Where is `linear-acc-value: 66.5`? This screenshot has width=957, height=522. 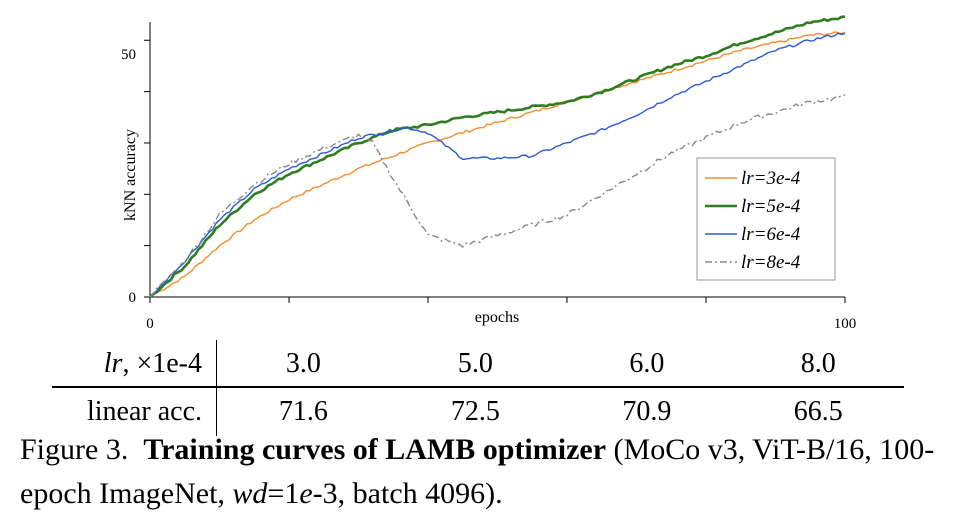 linear-acc-value: 66.5 is located at coordinates (818, 411).